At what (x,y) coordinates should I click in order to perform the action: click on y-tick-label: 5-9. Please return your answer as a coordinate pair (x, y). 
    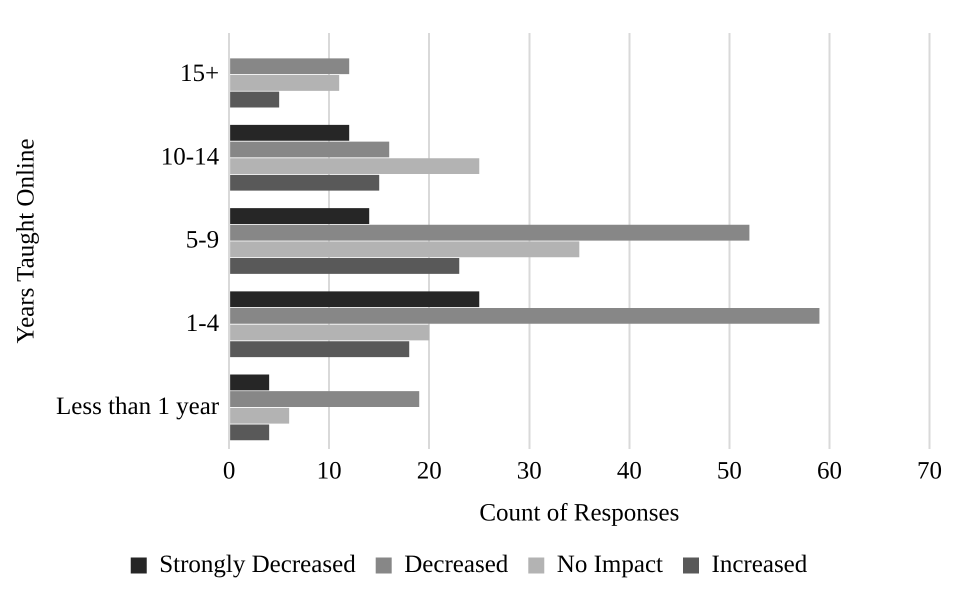
    Looking at the image, I should click on (203, 240).